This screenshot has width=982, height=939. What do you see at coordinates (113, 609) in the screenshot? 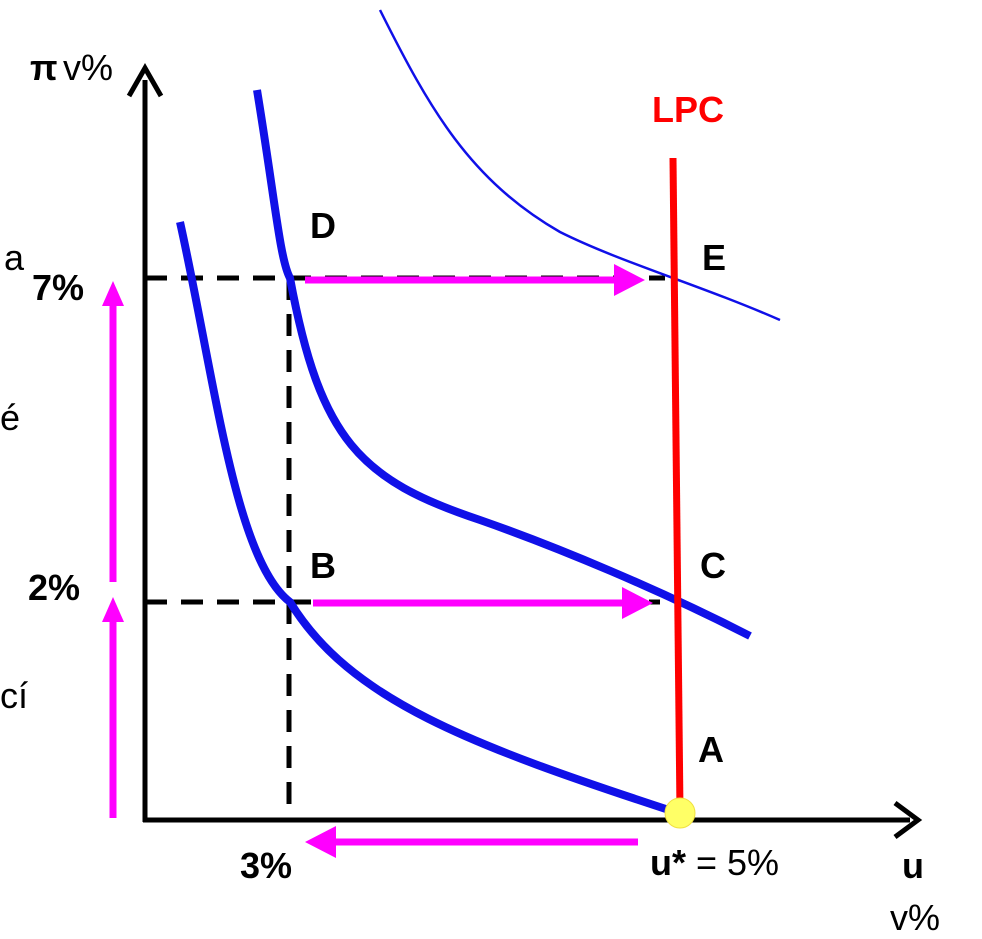
I see `arrow-up-lower-head` at bounding box center [113, 609].